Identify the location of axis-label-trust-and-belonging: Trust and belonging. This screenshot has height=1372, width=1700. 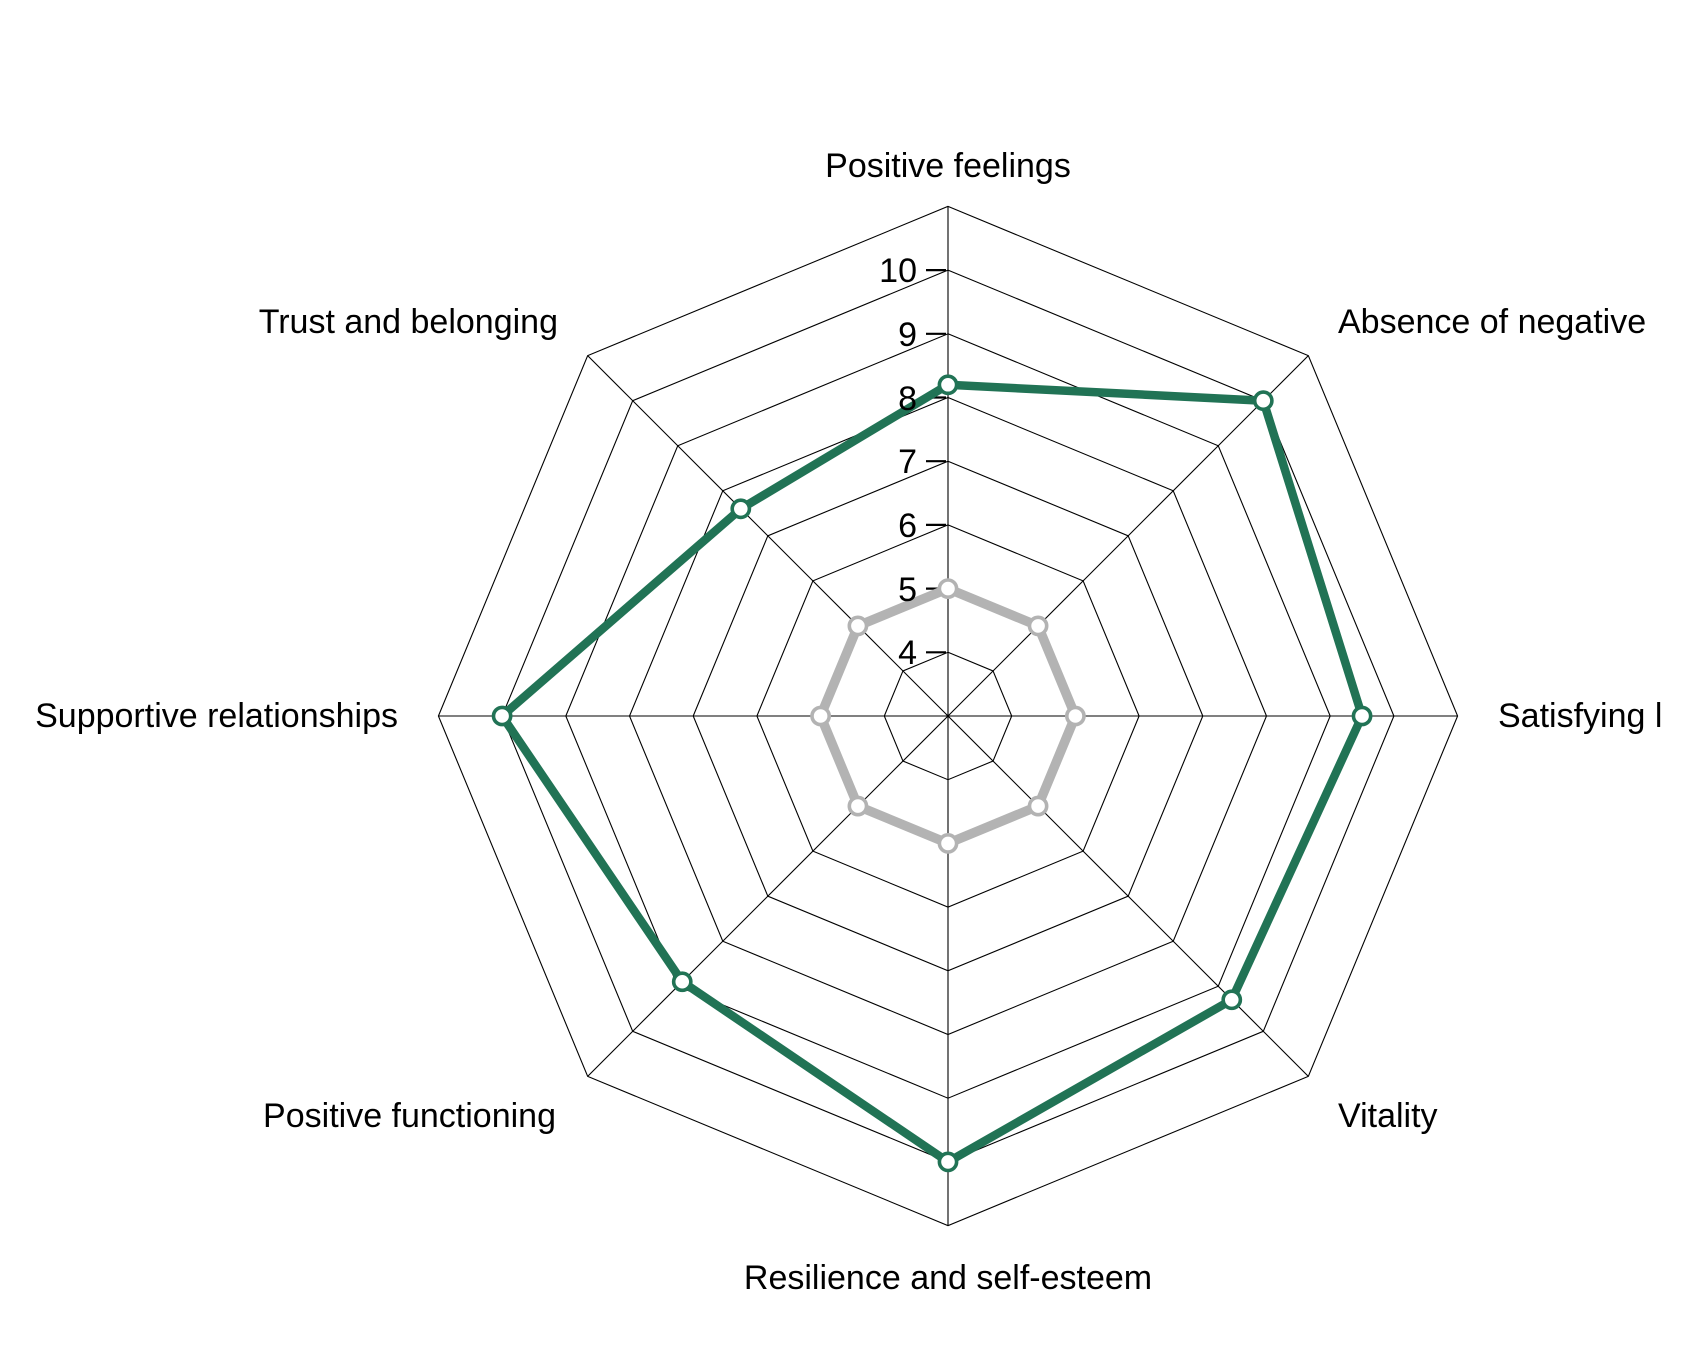
(408, 322).